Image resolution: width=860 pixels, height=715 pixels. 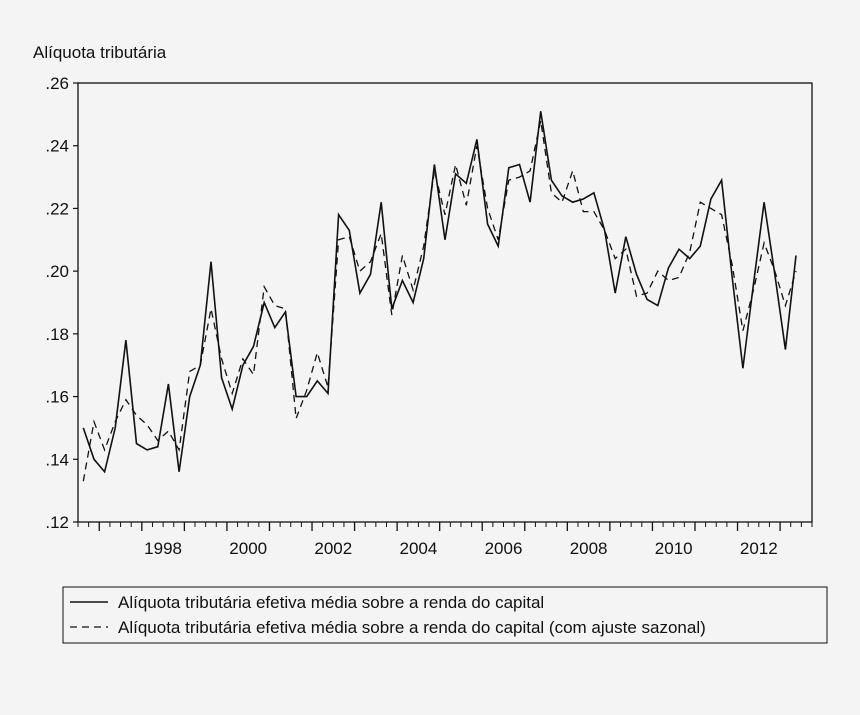 What do you see at coordinates (418, 548) in the screenshot?
I see `x-tick-label: 2004` at bounding box center [418, 548].